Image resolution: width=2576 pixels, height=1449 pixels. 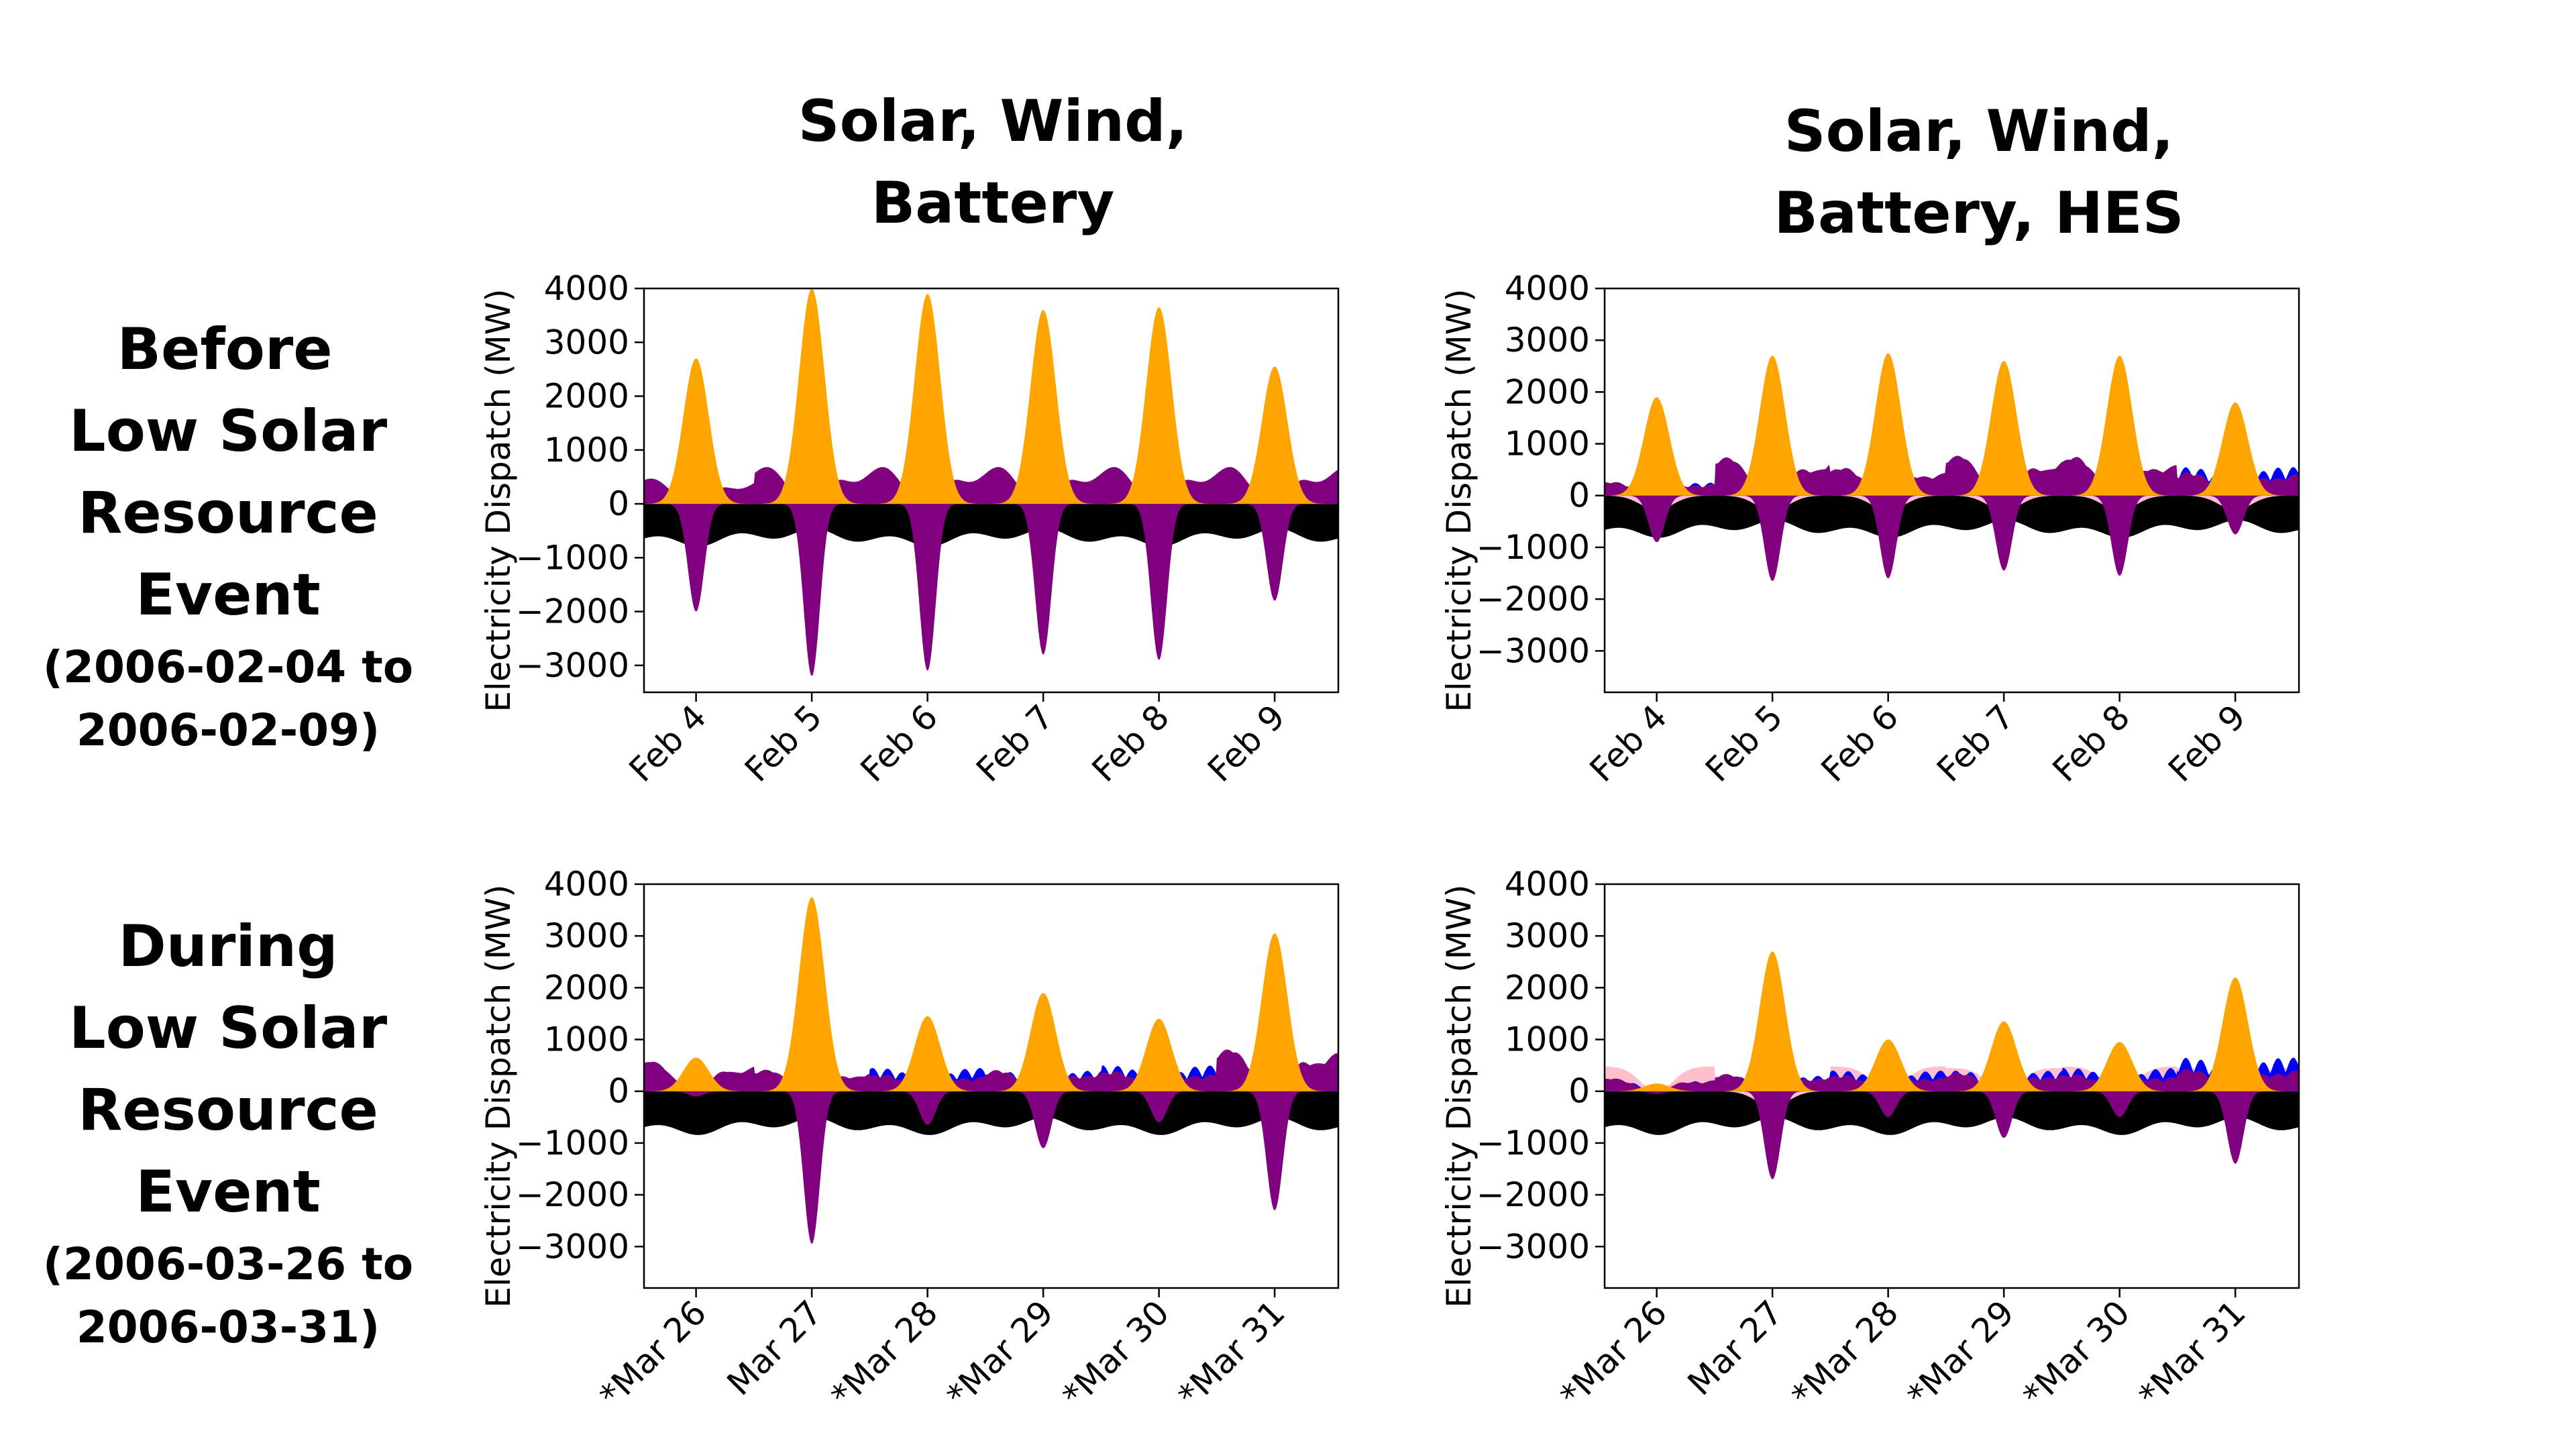 What do you see at coordinates (1979, 213) in the screenshot?
I see `column-title-2-line2: Battery, HES` at bounding box center [1979, 213].